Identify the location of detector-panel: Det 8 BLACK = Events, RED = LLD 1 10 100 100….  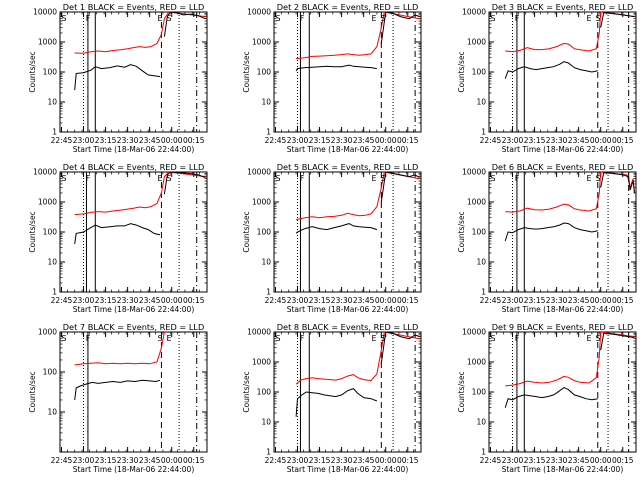
(332, 398).